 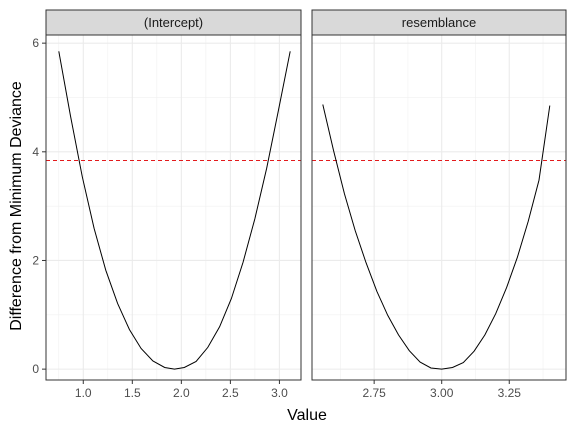 I want to click on x-tick-label: 2.75, so click(x=374, y=393).